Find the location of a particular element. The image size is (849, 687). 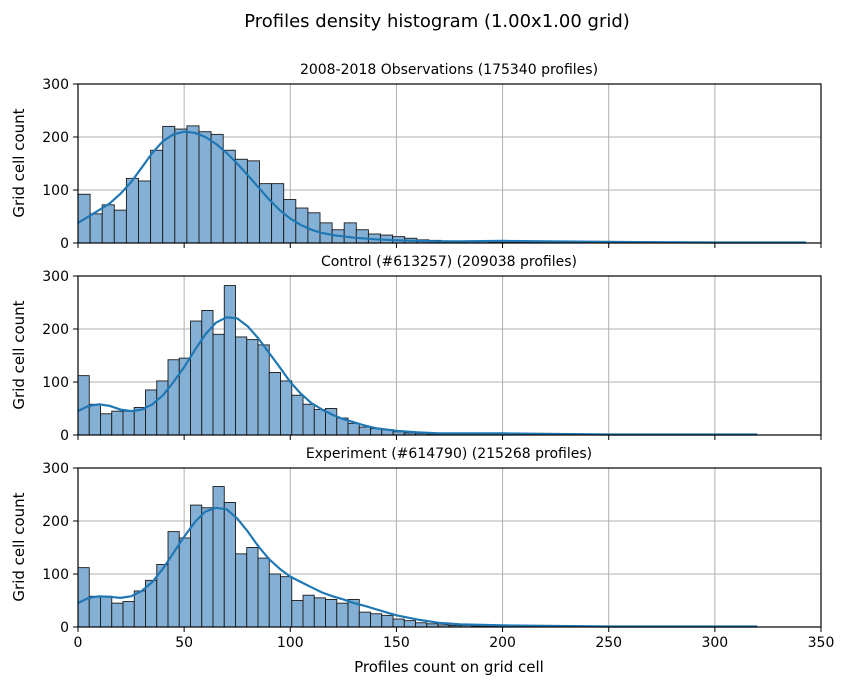

x-axis-label: Profiles count on grid cell is located at coordinates (449, 667).